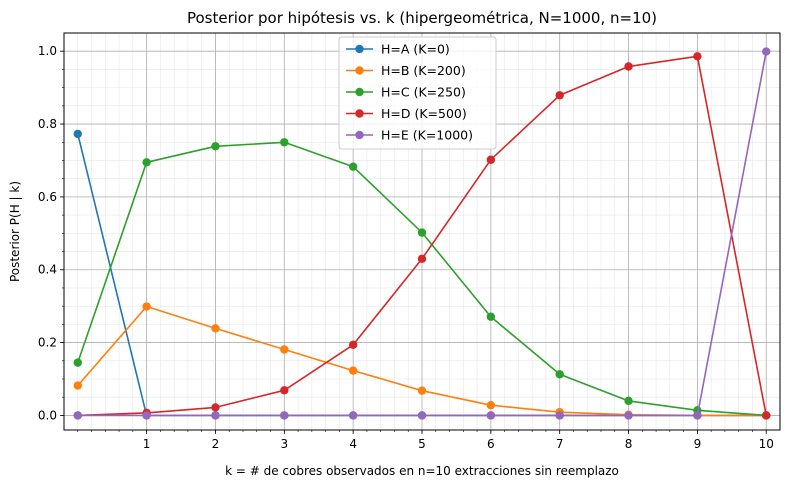  What do you see at coordinates (147, 444) in the screenshot?
I see `x-tick-label: 1` at bounding box center [147, 444].